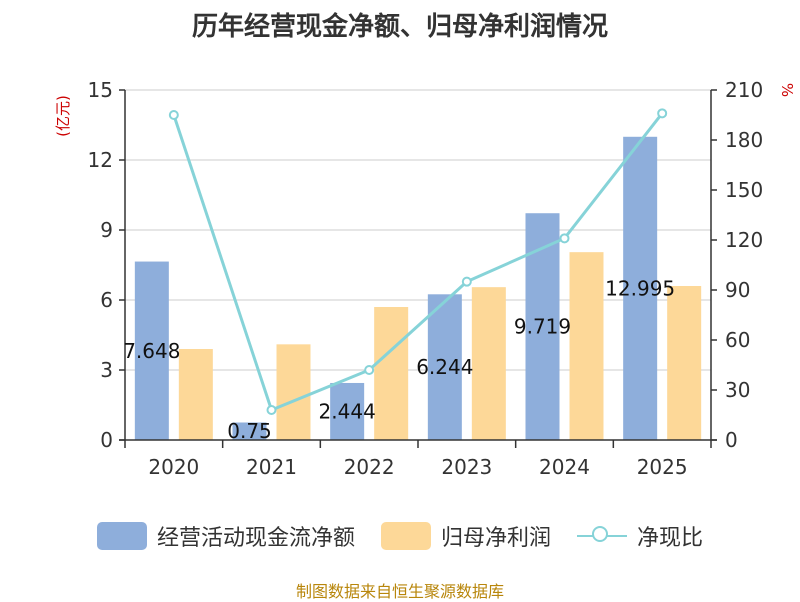 This screenshot has width=800, height=602. I want to click on legend-item-net-profit: 归母净利润, so click(465, 536).